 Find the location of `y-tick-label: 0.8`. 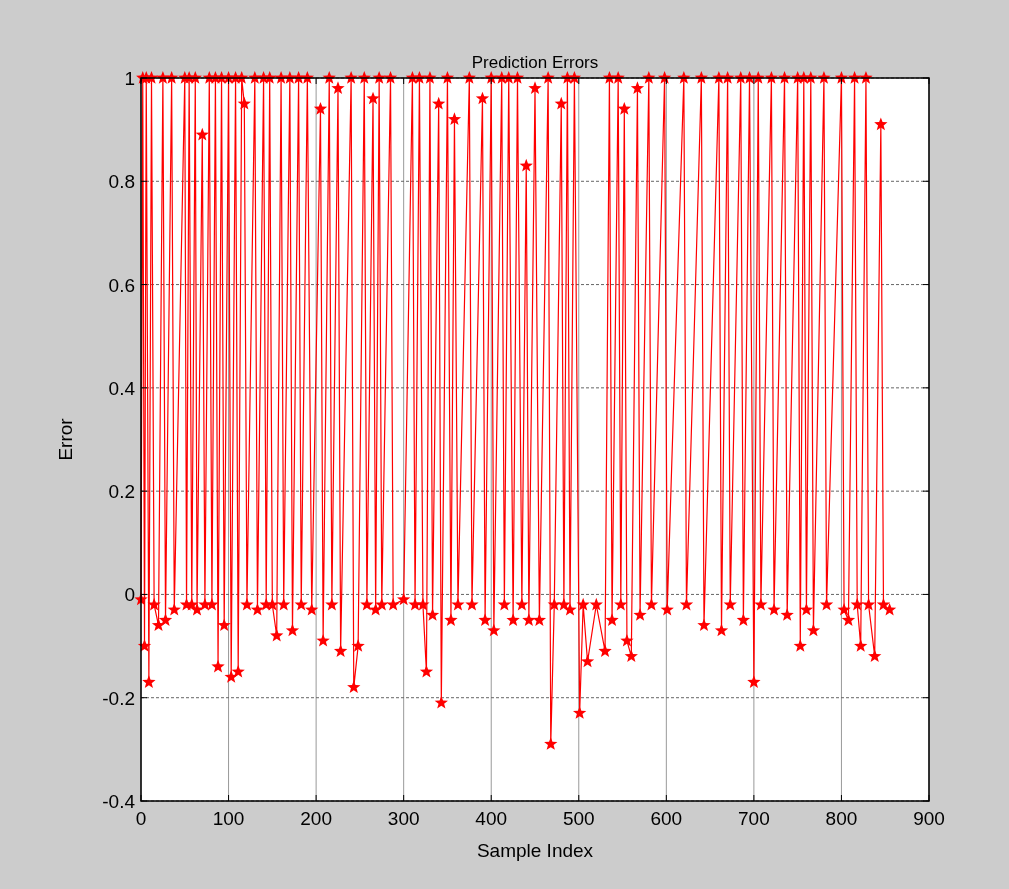

y-tick-label: 0.8 is located at coordinates (121, 182).